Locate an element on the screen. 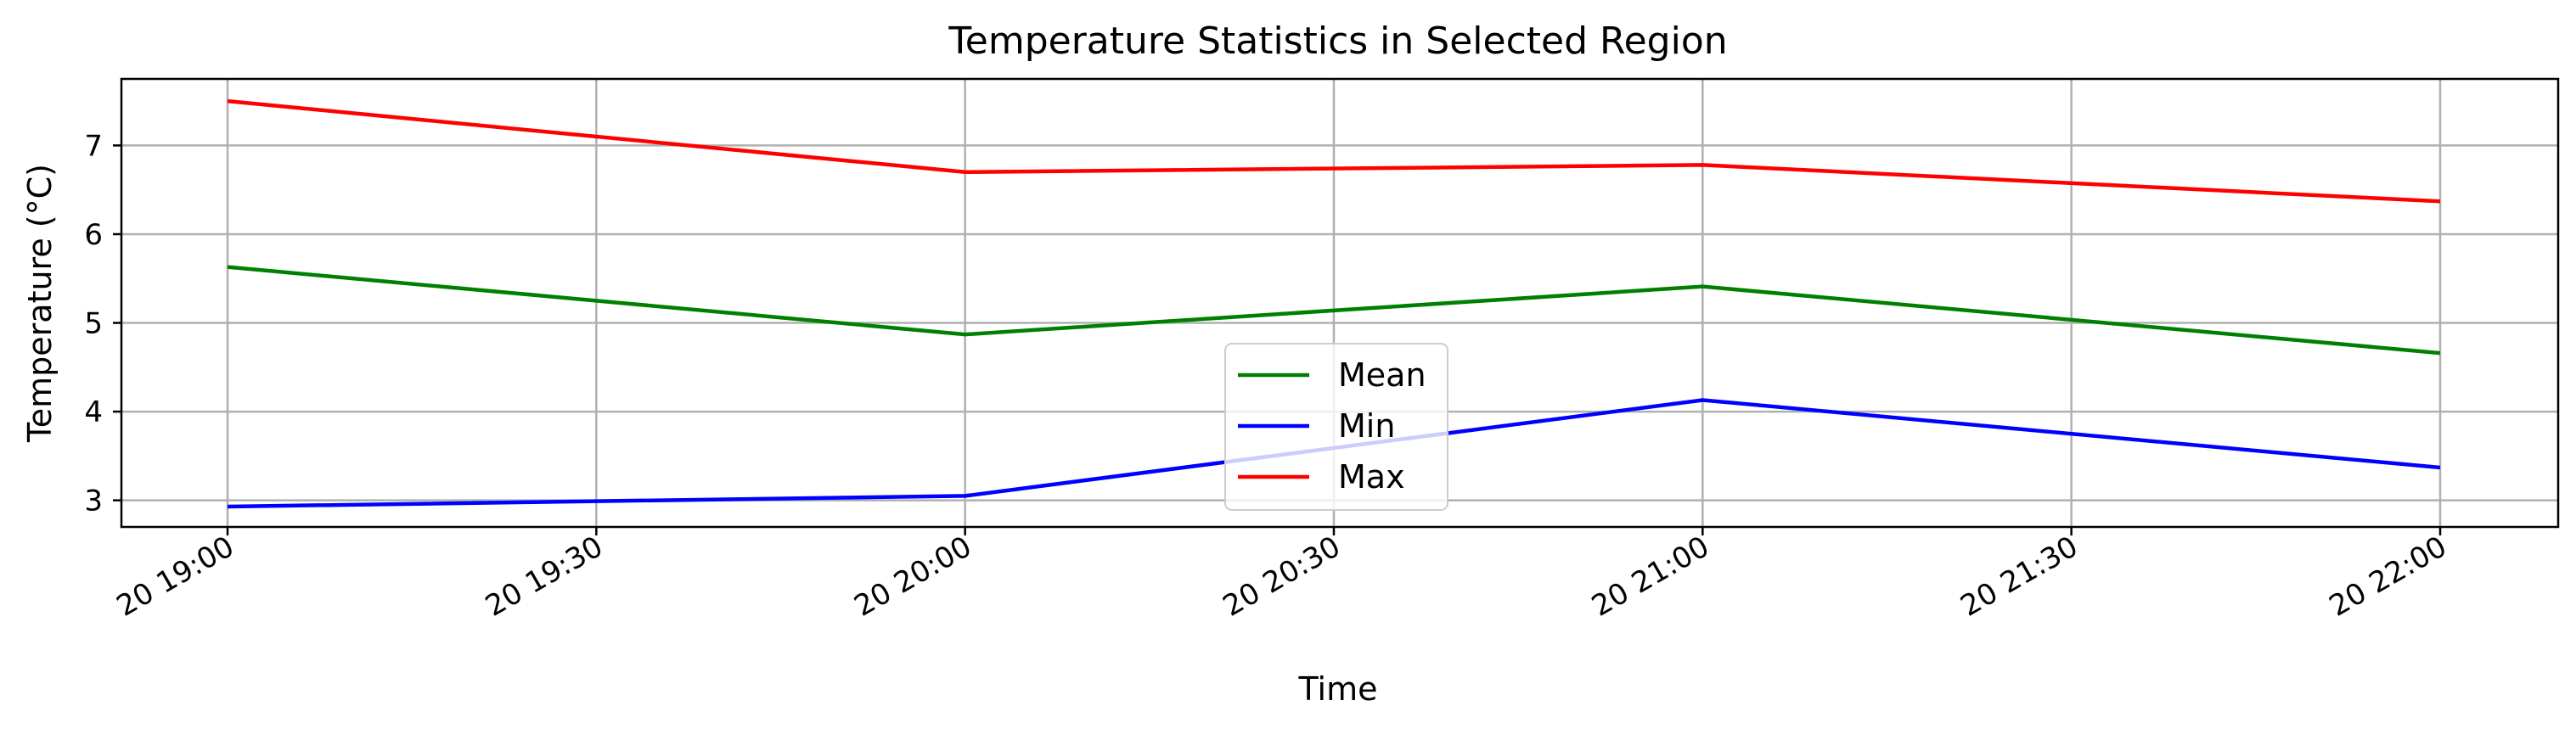  y-tick-label: 6 is located at coordinates (93, 235).